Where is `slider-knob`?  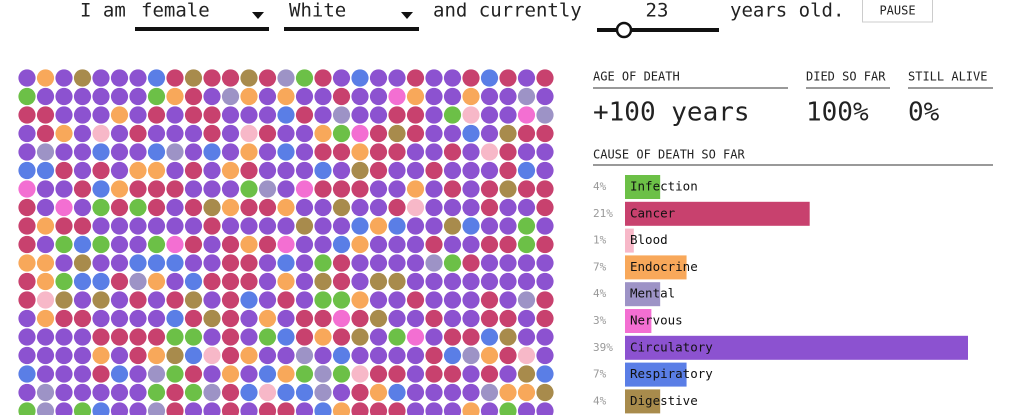
slider-knob is located at coordinates (624, 30).